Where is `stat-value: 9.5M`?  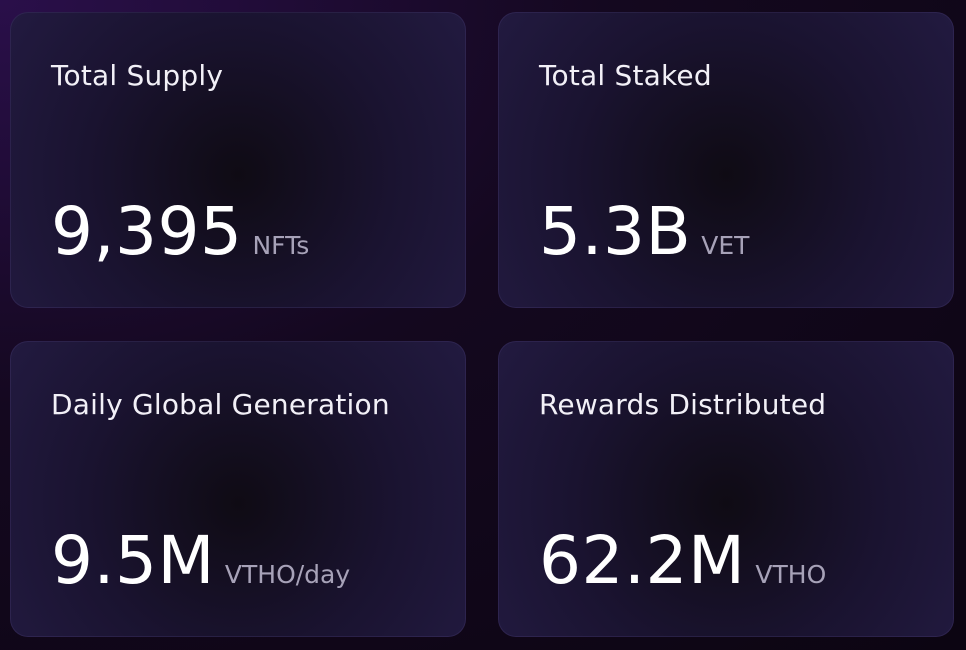
stat-value: 9.5M is located at coordinates (133, 560).